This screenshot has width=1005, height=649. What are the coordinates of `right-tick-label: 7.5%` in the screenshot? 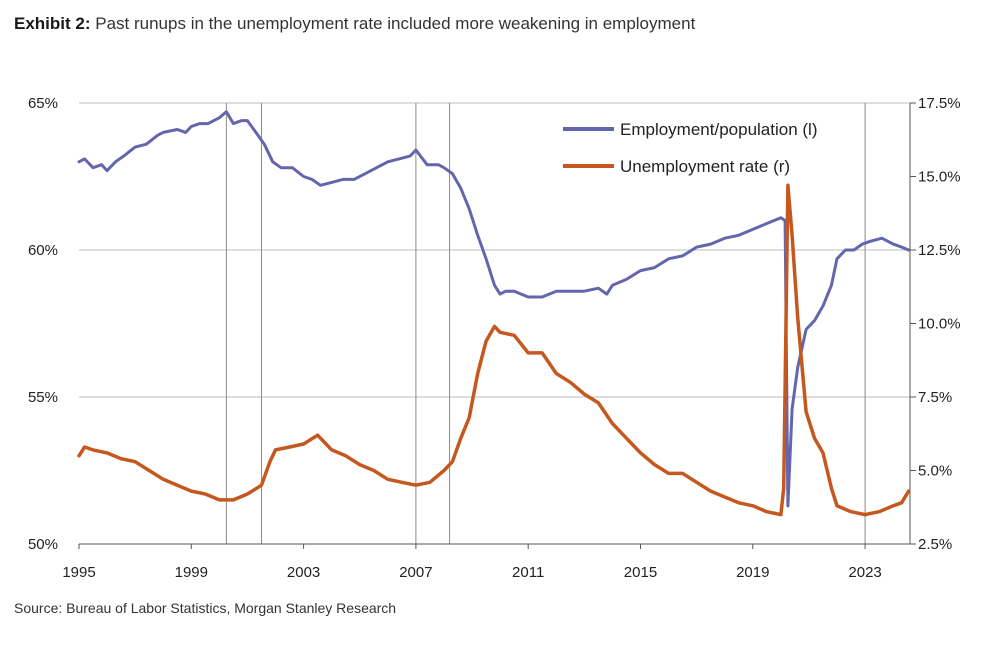 It's located at (935, 397).